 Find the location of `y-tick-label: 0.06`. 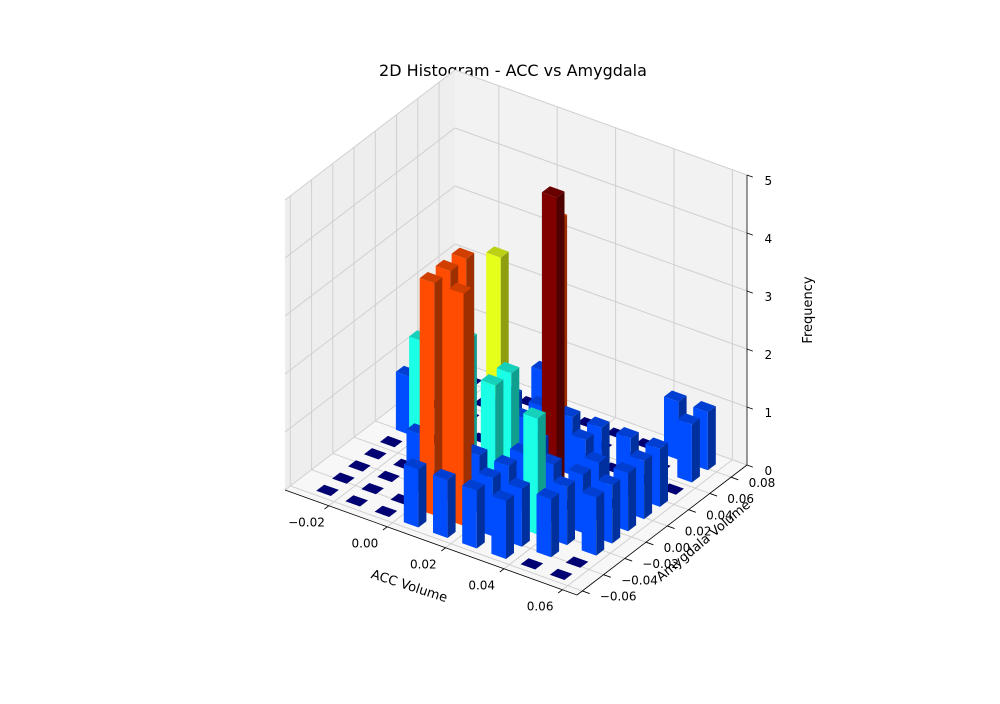

y-tick-label: 0.06 is located at coordinates (740, 499).